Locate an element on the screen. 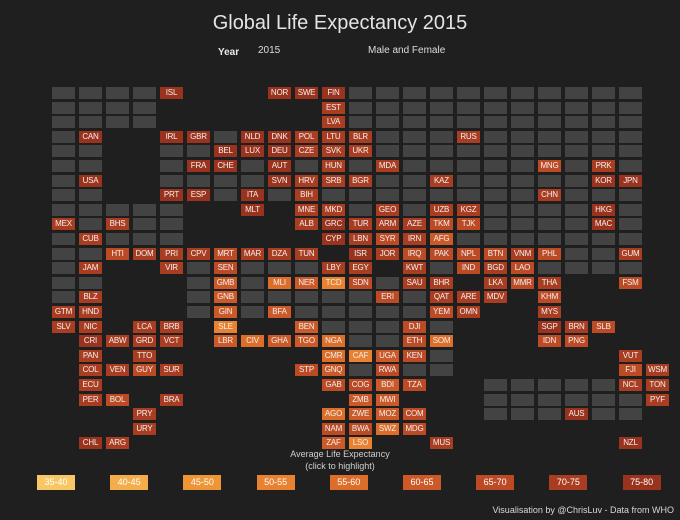  country-tile-png: PNG is located at coordinates (576, 341).